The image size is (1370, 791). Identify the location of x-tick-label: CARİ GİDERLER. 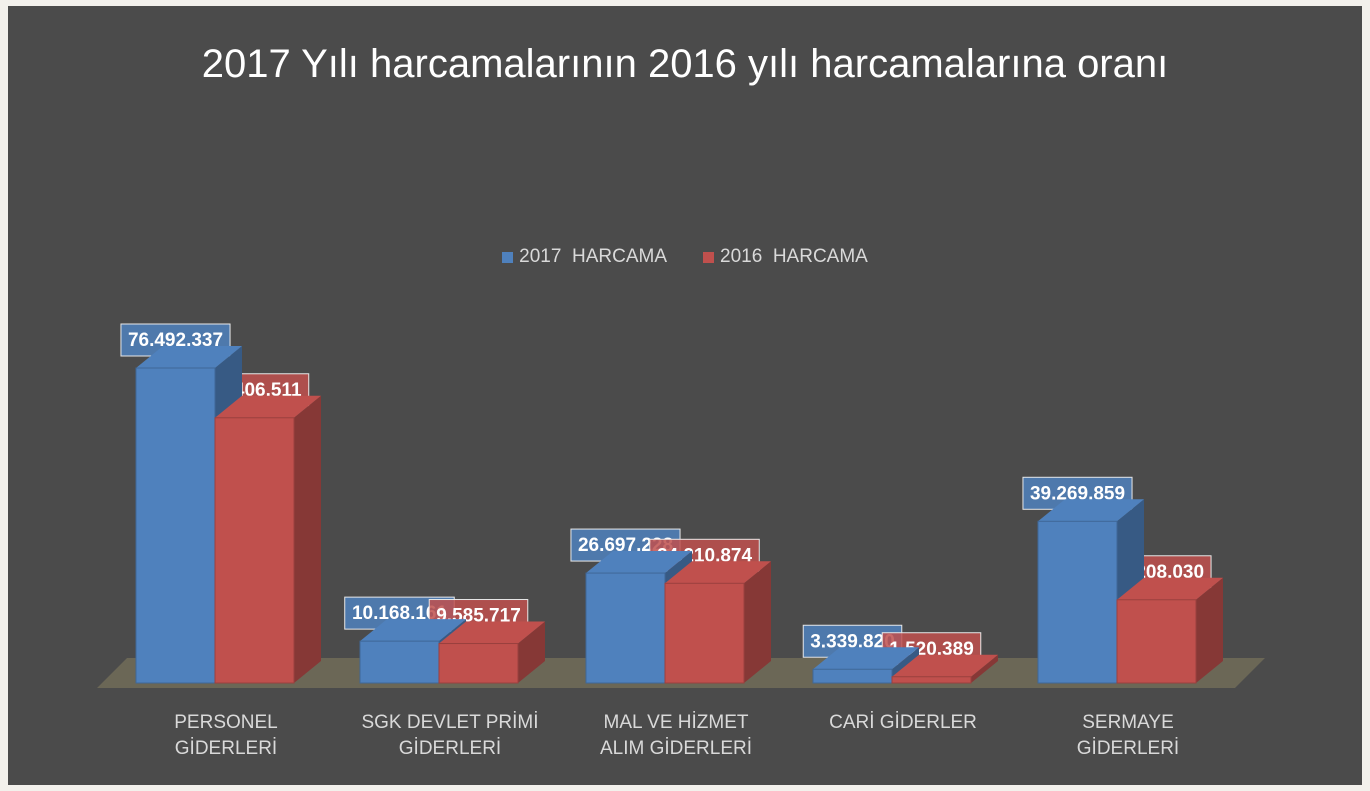
(903, 722).